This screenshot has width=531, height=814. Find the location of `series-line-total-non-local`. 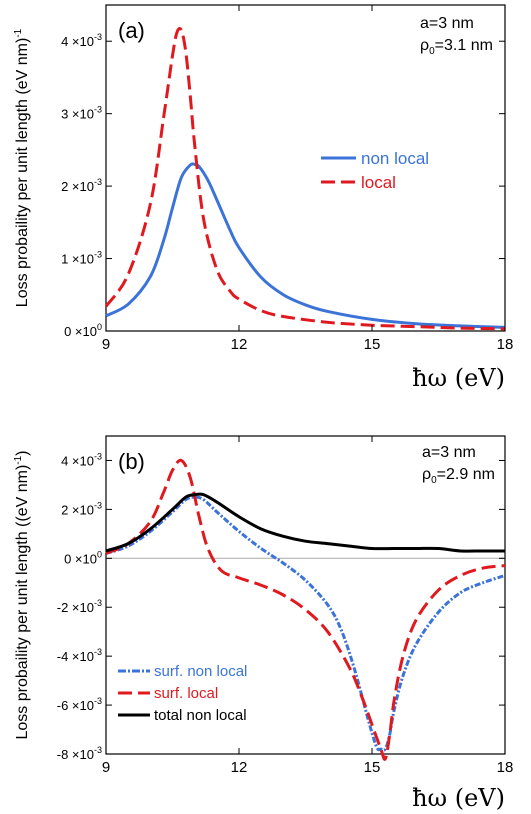

series-line-total-non-local is located at coordinates (305, 522).